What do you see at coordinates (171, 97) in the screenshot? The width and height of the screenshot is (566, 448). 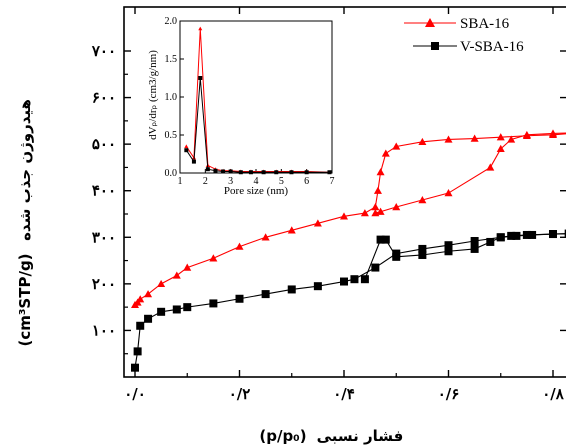 I see `inset-y-tick-label: 1.0` at bounding box center [171, 97].